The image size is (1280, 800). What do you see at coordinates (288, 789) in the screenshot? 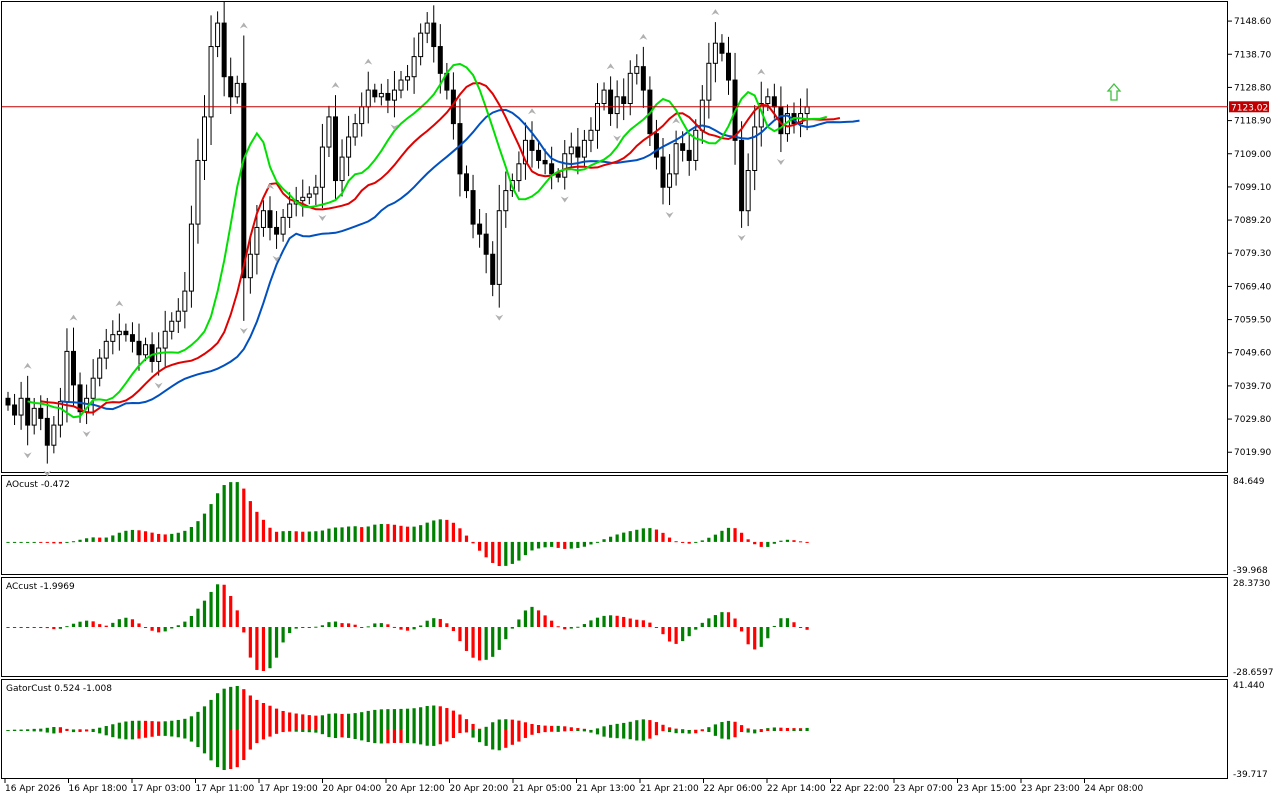
I see `time-tick-label: 17 Apr 19:00` at bounding box center [288, 789].